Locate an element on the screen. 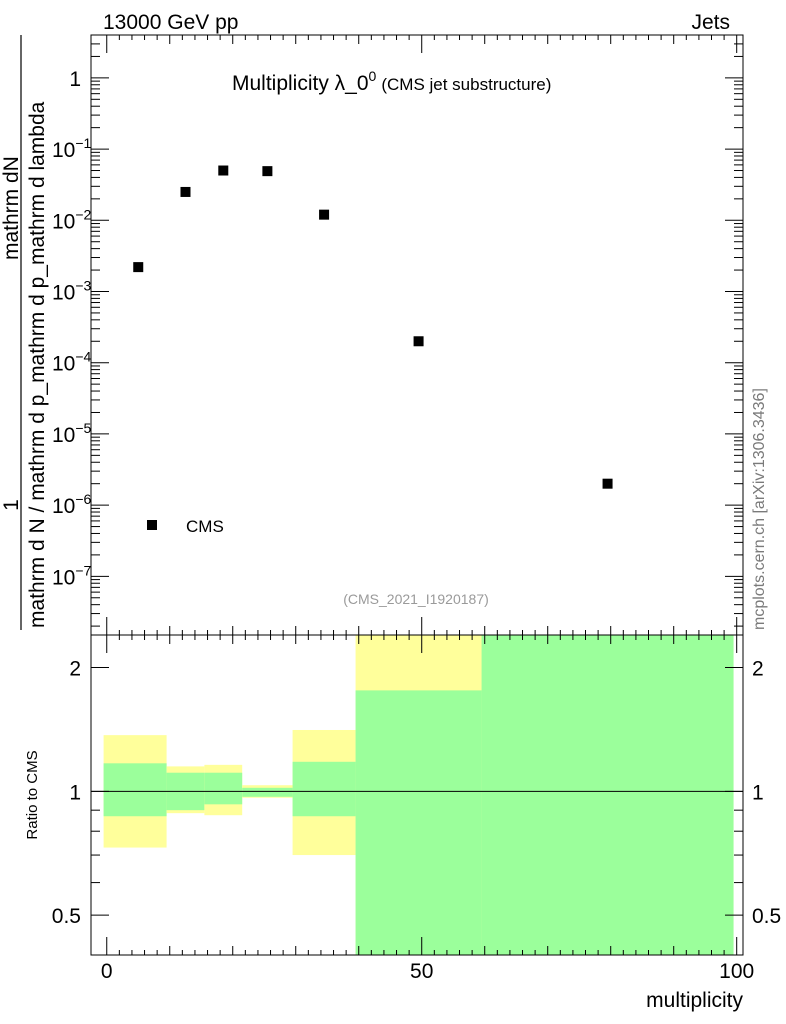 This screenshot has width=786, height=1024. y-label-numerator: mathrm dN is located at coordinates (11, 208).